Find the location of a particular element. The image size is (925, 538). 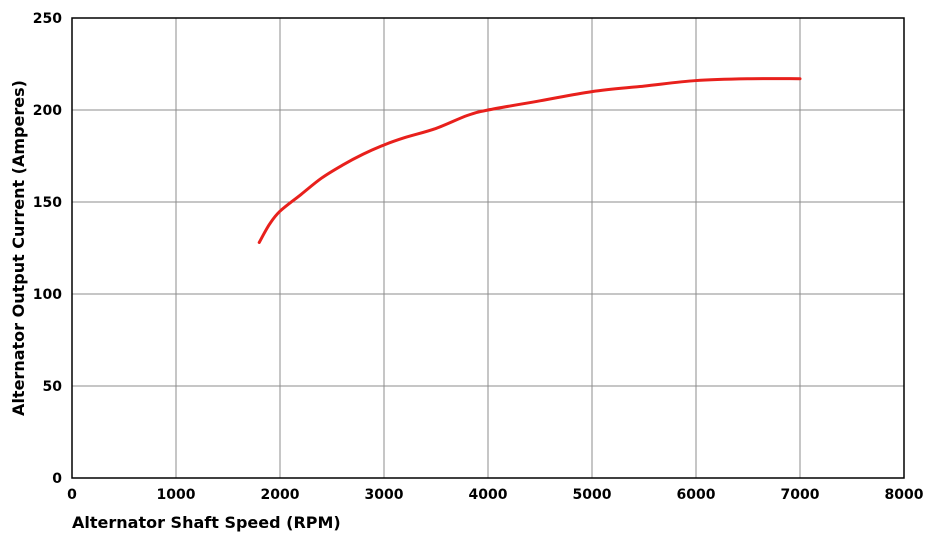

x-axis-label: Alternator Shaft Speed (RPM) is located at coordinates (206, 522).